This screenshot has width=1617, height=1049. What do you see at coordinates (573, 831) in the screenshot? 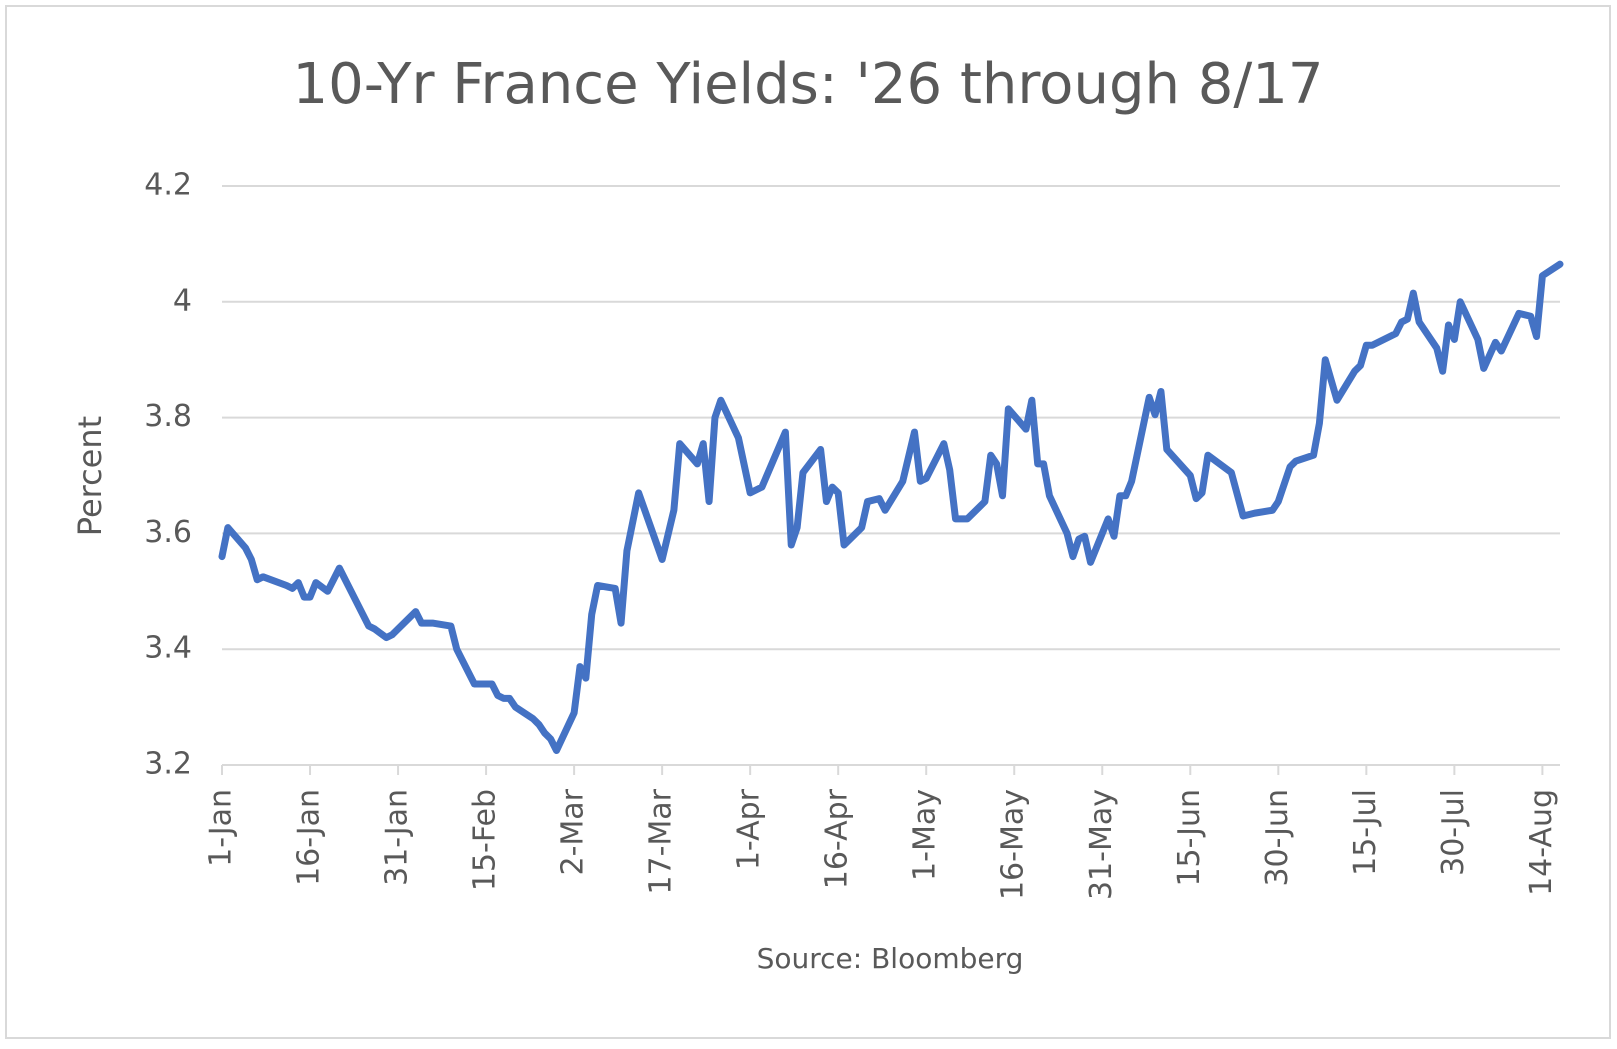
I see `x-tick-label: 2-Mar` at bounding box center [573, 831].